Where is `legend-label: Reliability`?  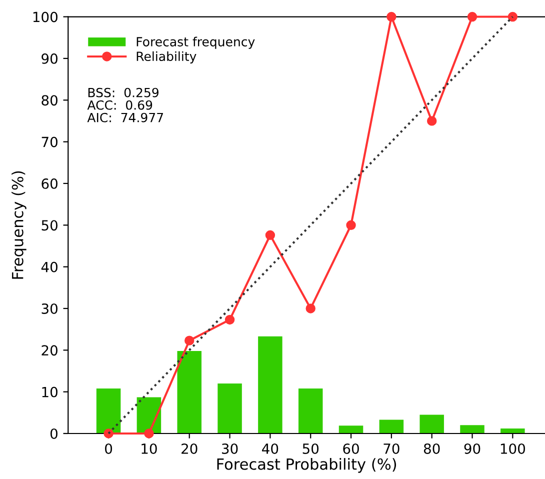
legend-label: Reliability is located at coordinates (166, 57).